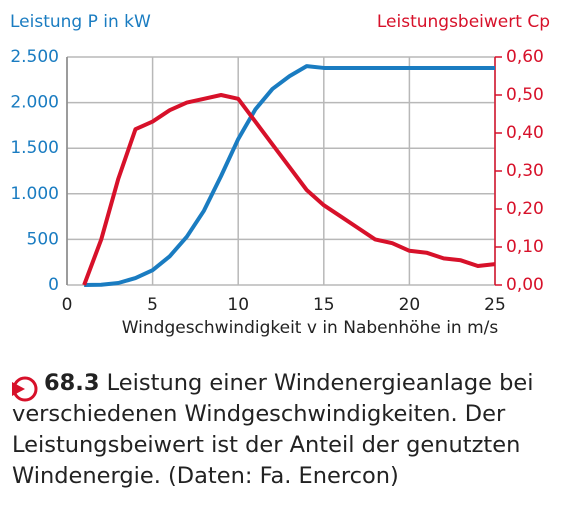 The width and height of the screenshot is (567, 506). I want to click on y2-tick-label: 0,60, so click(525, 57).